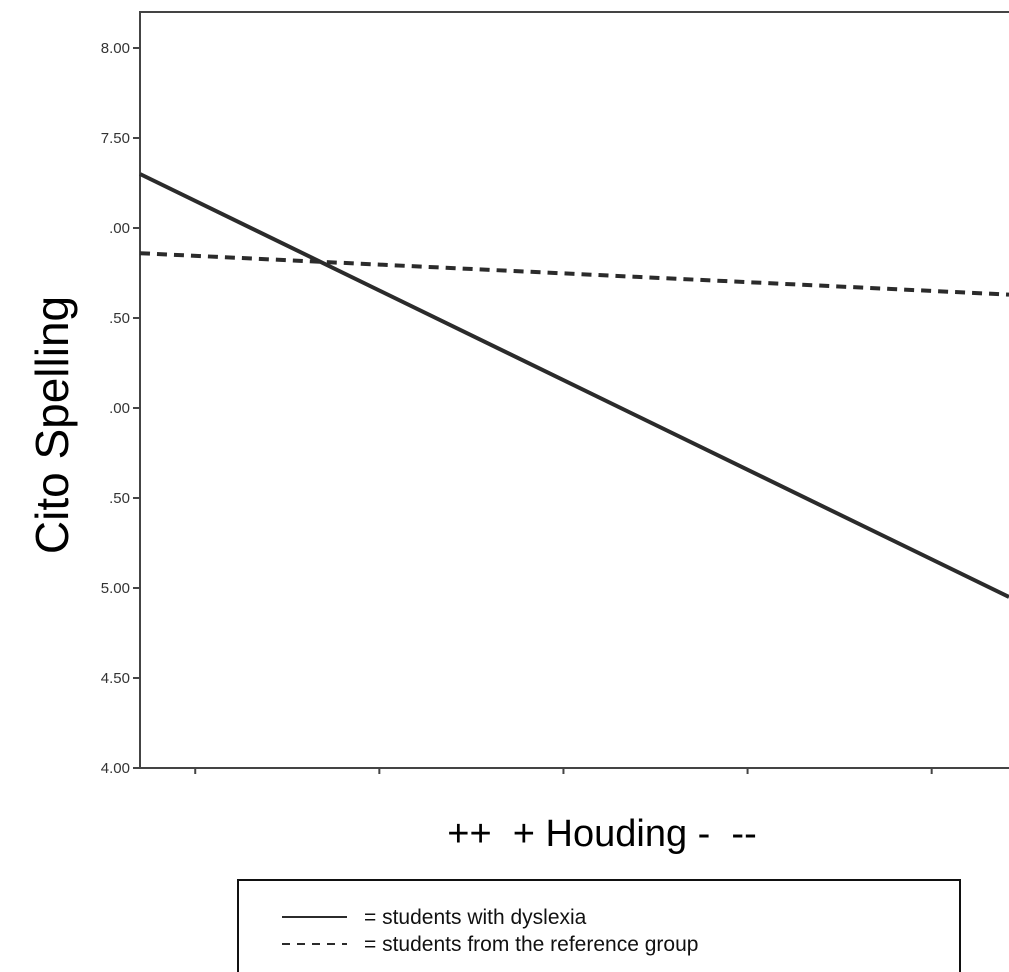 The width and height of the screenshot is (1009, 972). What do you see at coordinates (115, 138) in the screenshot?
I see `y-tick-label: 7.50` at bounding box center [115, 138].